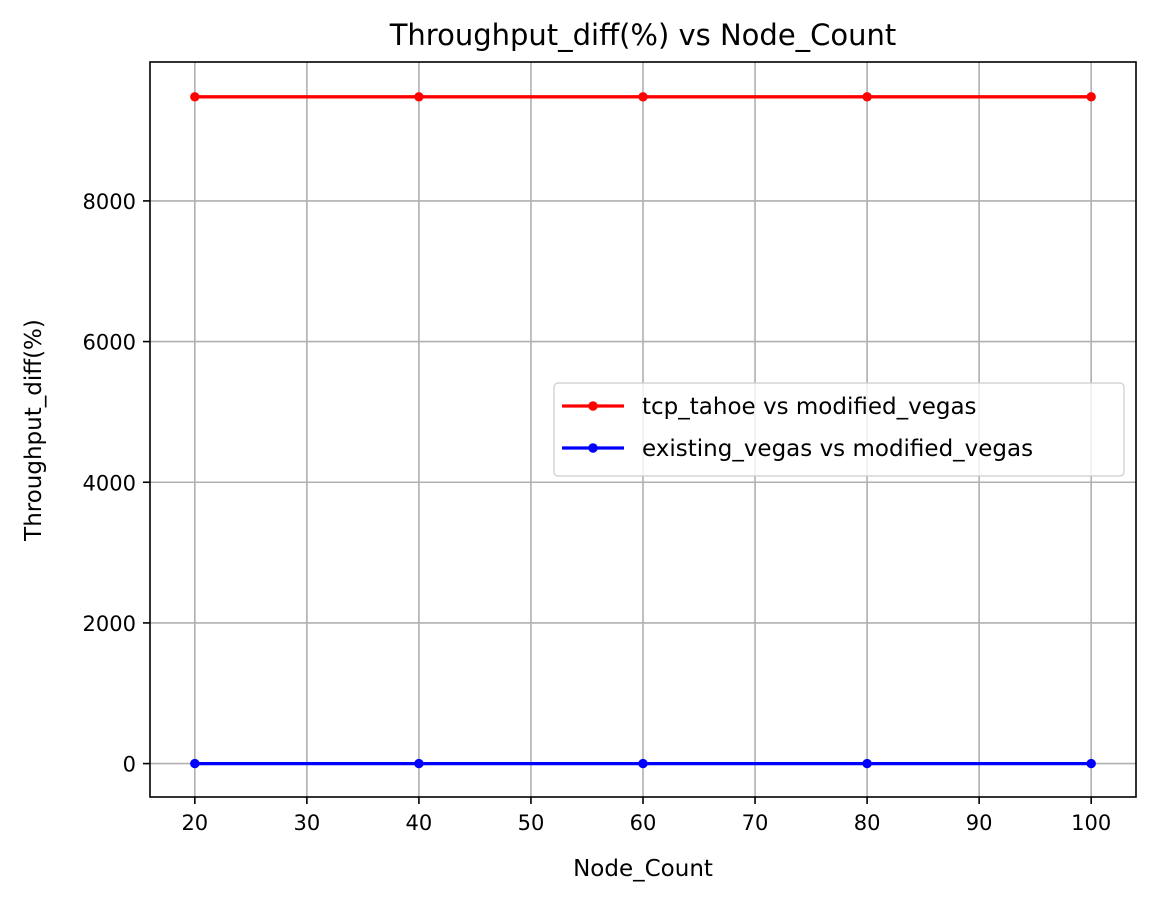  What do you see at coordinates (34, 430) in the screenshot?
I see `y-axis-label: Throughput_diff(%)` at bounding box center [34, 430].